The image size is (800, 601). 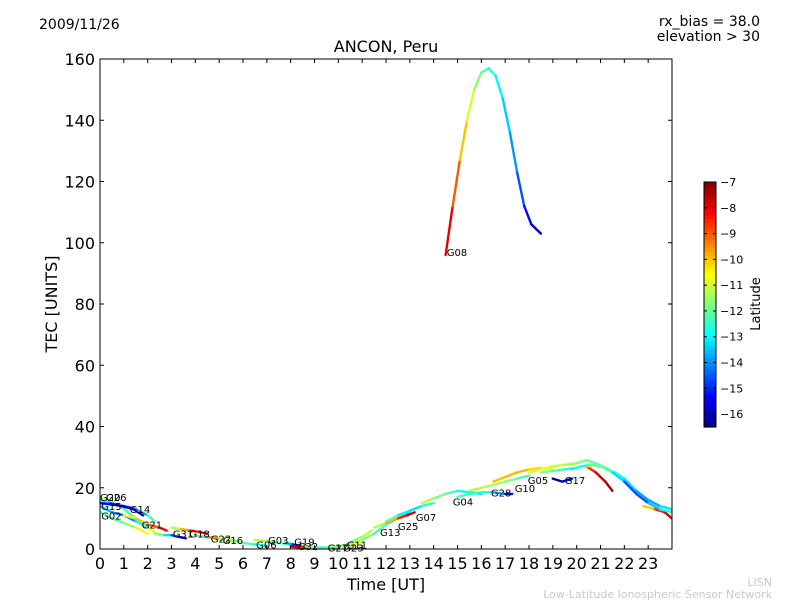 What do you see at coordinates (85, 488) in the screenshot?
I see `y-tick-label: 20` at bounding box center [85, 488].